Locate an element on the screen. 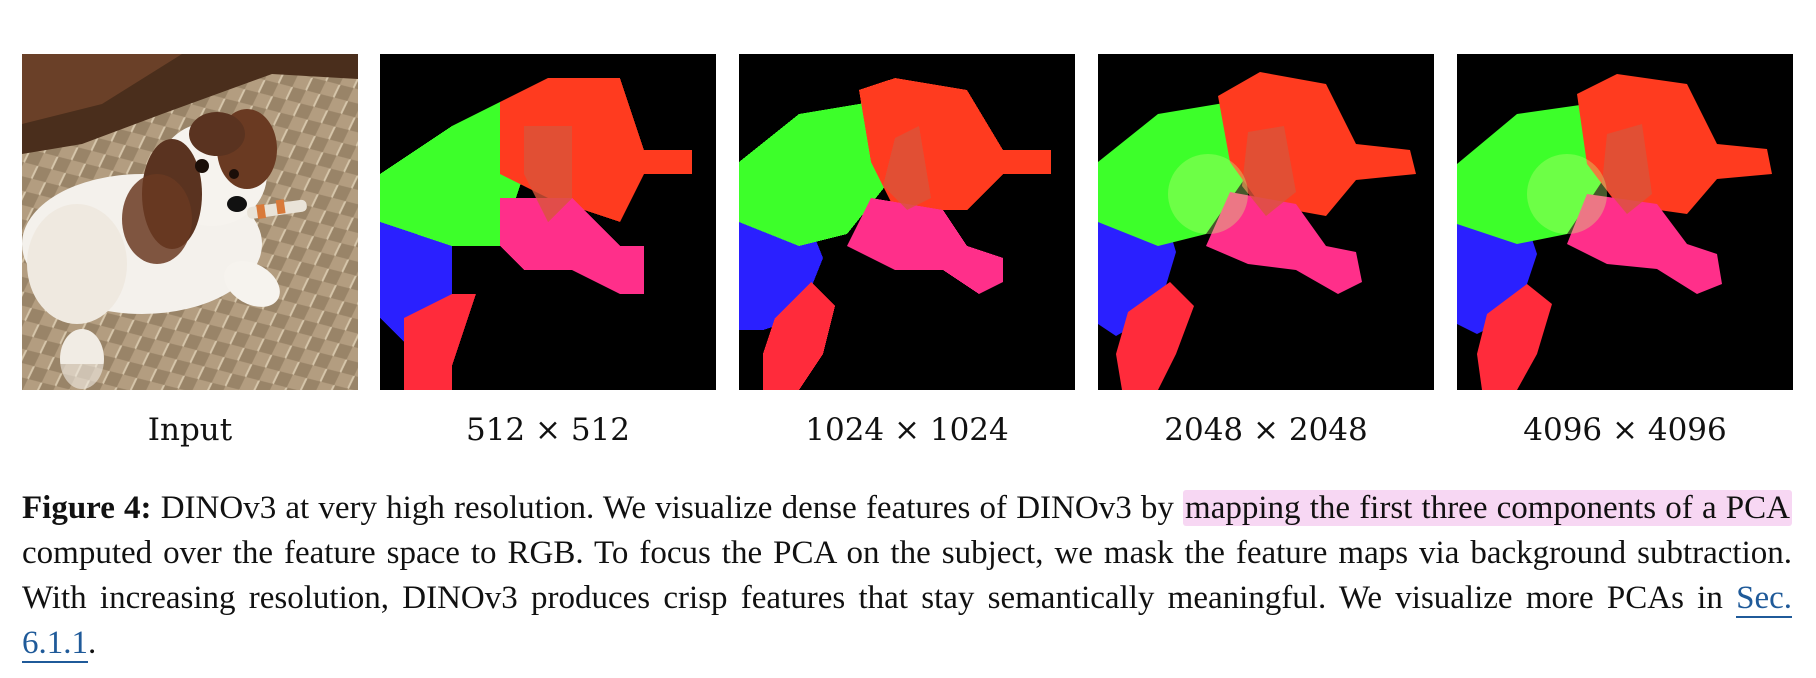 This screenshot has width=1816, height=678. pca-feature-map-2048 is located at coordinates (1266, 222).